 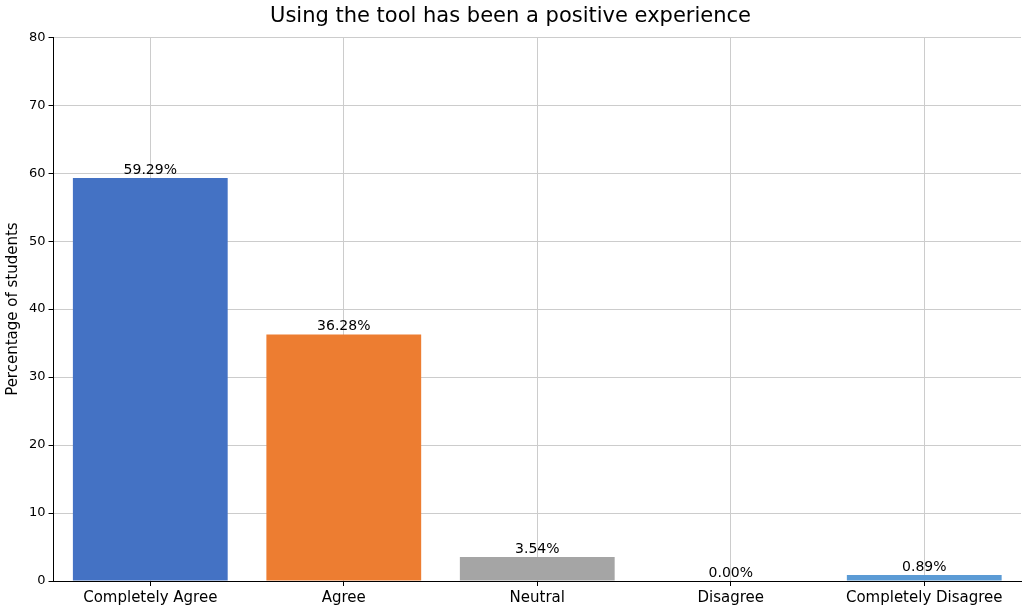 What do you see at coordinates (37, 240) in the screenshot?
I see `y-tick-label: 50` at bounding box center [37, 240].